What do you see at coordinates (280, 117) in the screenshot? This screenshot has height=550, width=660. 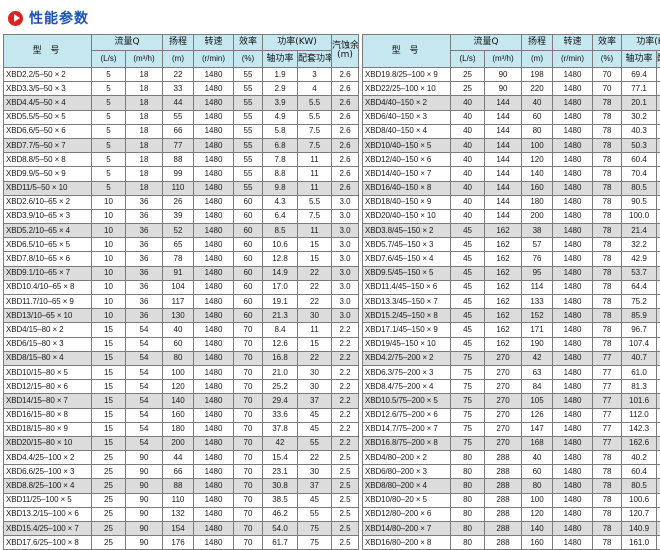 I see `cell-value: 4.9` at bounding box center [280, 117].